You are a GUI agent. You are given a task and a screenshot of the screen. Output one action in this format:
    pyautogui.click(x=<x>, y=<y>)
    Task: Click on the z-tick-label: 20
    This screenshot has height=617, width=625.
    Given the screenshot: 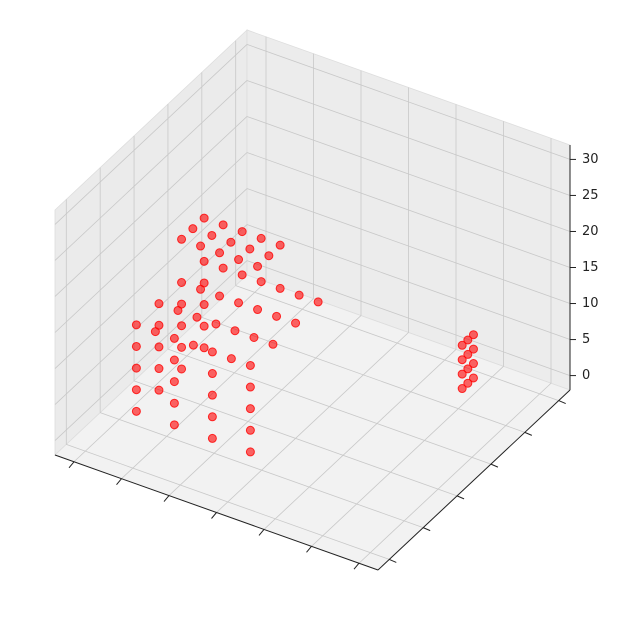 What is the action you would take?
    pyautogui.click(x=590, y=231)
    